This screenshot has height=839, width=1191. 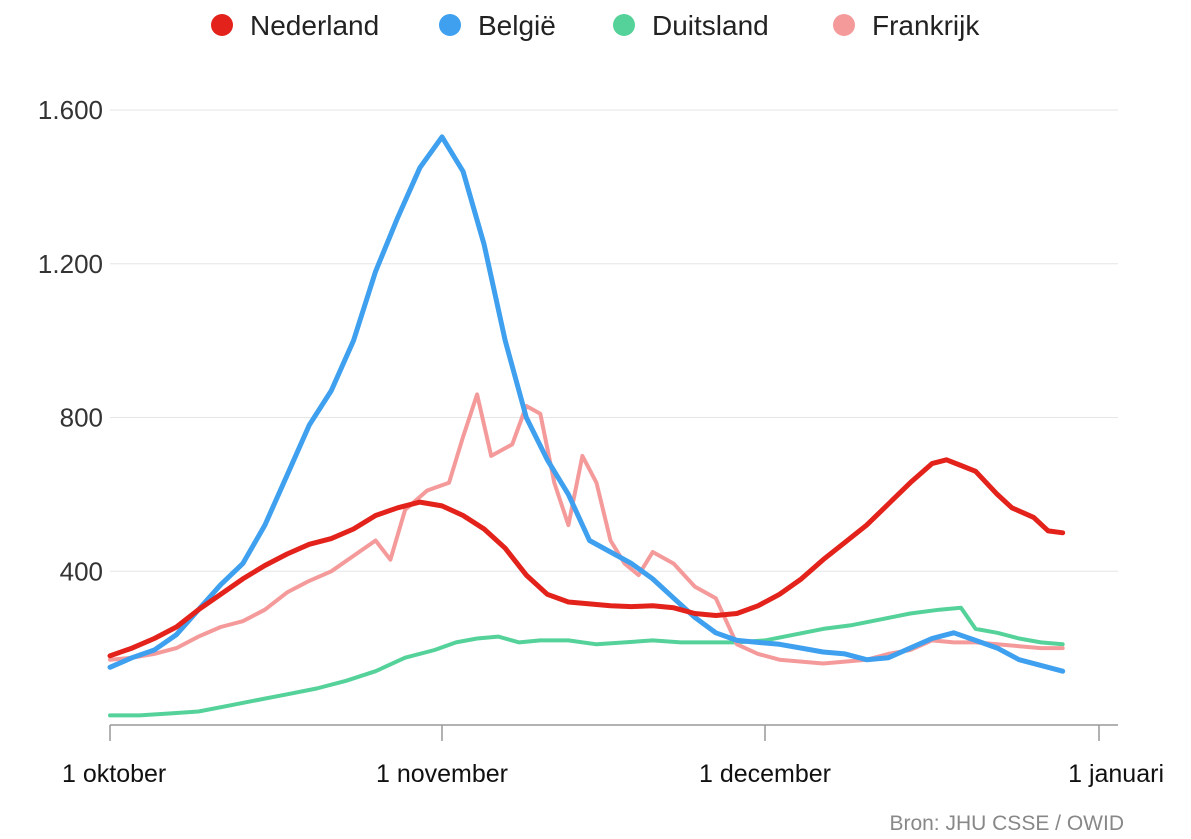 What do you see at coordinates (710, 25) in the screenshot?
I see `legend-label-duitsland: Duitsland` at bounding box center [710, 25].